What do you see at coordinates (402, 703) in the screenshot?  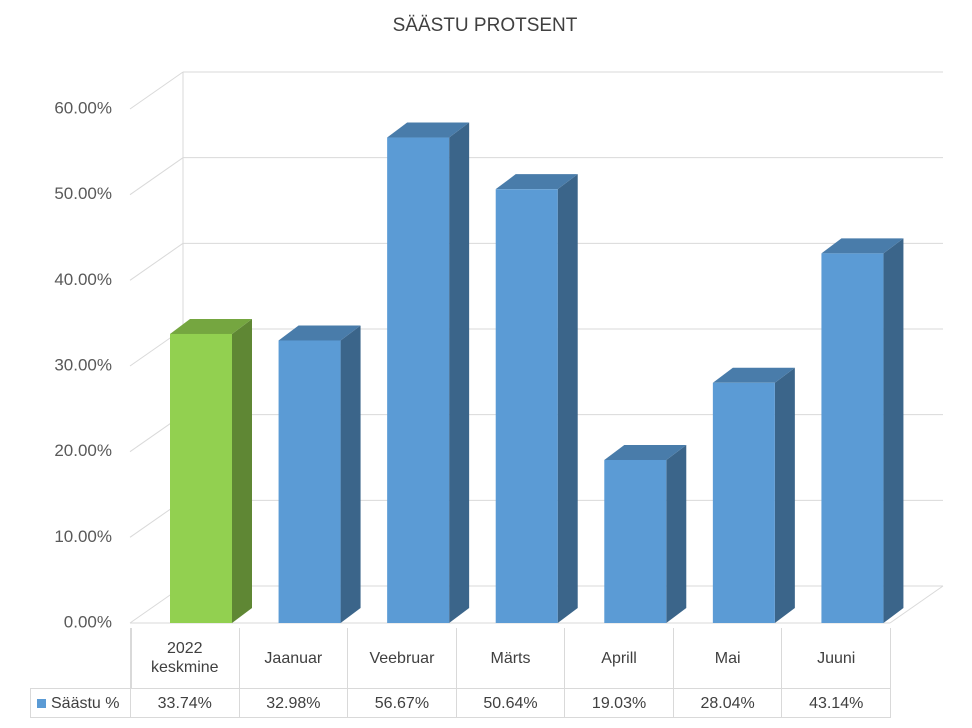 I see `value-label: 56.67%` at bounding box center [402, 703].